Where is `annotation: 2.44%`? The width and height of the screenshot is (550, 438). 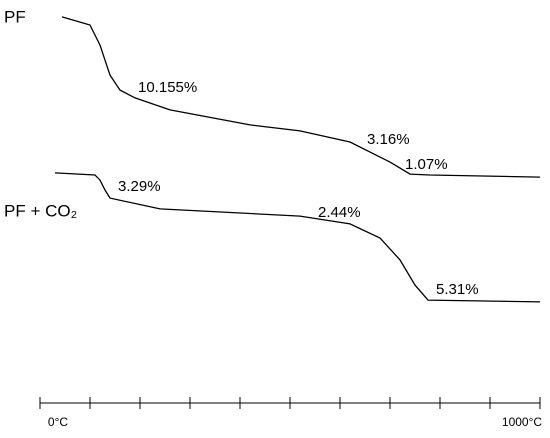
annotation: 2.44% is located at coordinates (339, 212).